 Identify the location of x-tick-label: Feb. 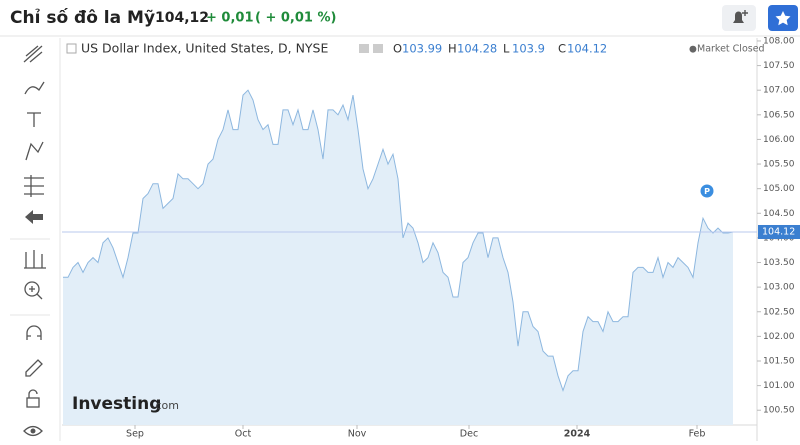
(697, 434).